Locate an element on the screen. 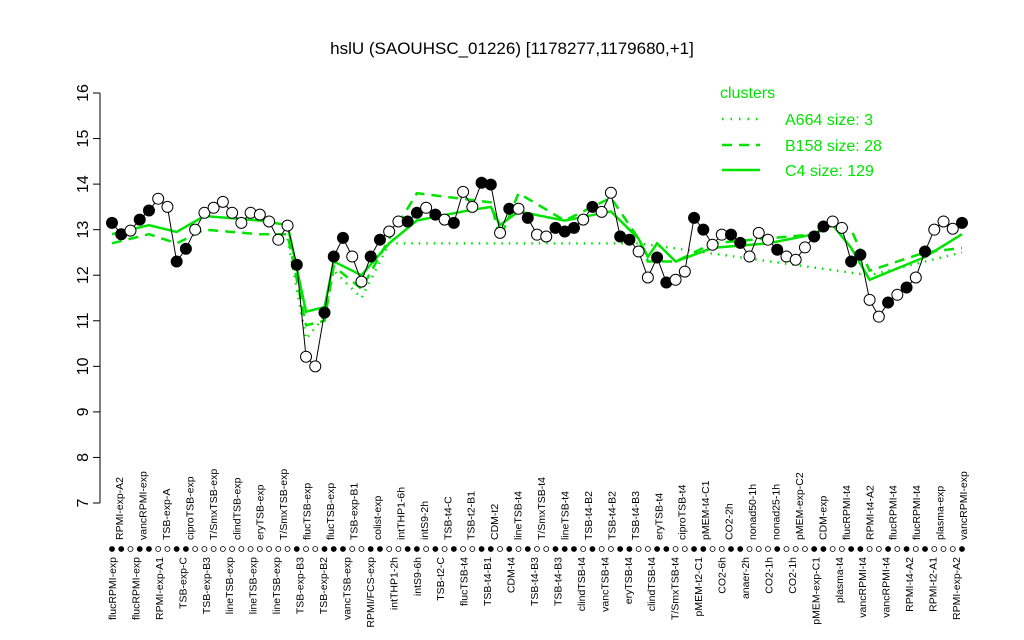 Image resolution: width=1024 pixels, height=640 pixels. bottom-sample-label: intTHP1-2h is located at coordinates (394, 583).